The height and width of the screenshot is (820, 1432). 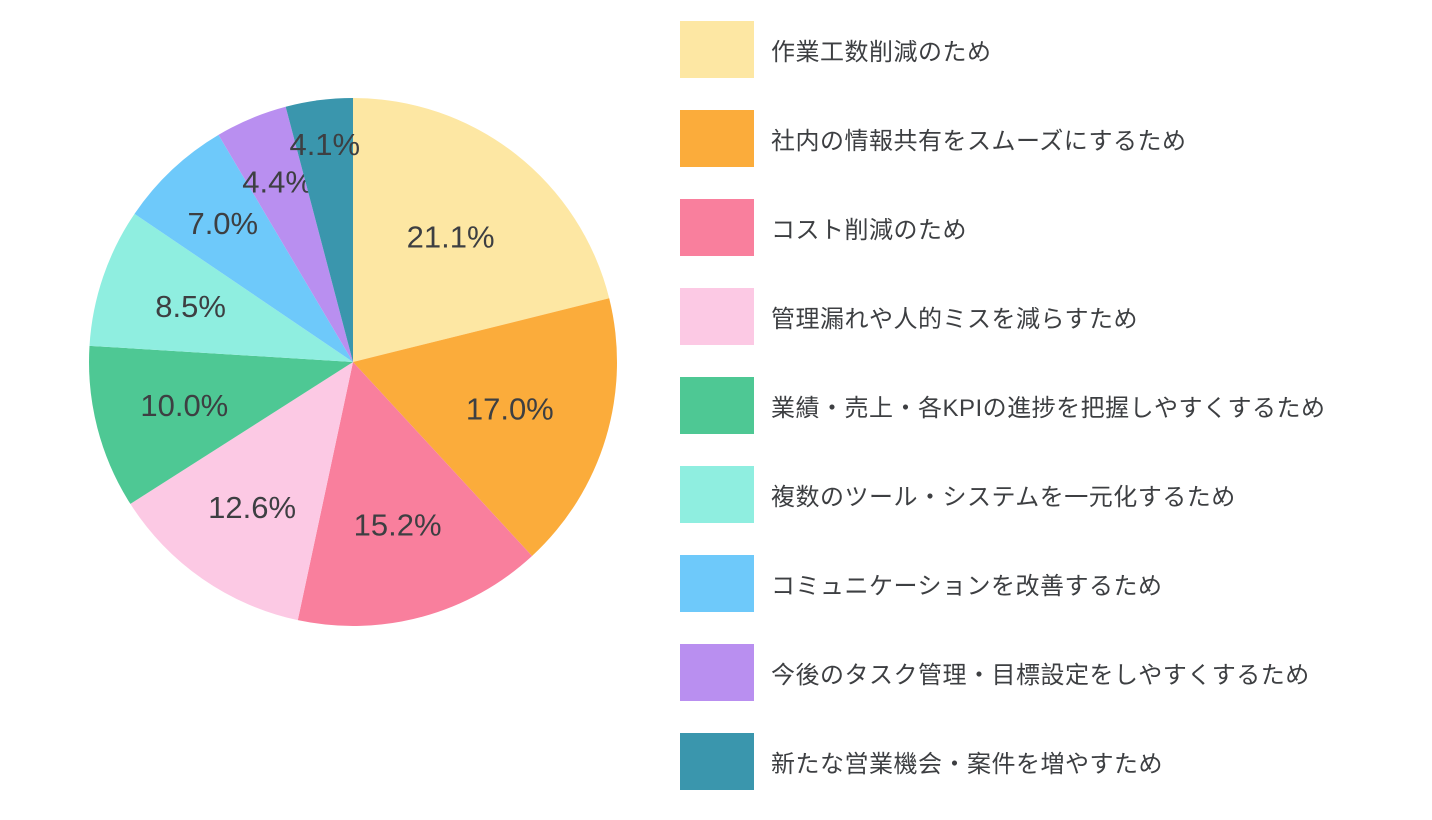 I want to click on pie-slice-label: 15.2%, so click(x=398, y=525).